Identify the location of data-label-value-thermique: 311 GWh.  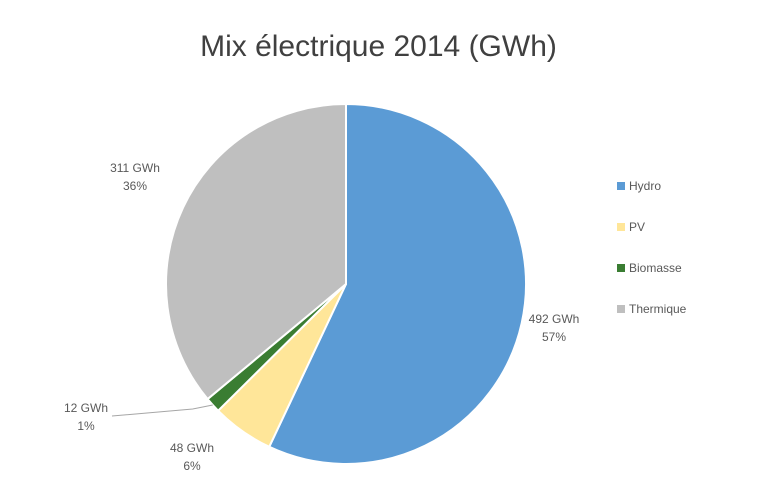
(135, 168).